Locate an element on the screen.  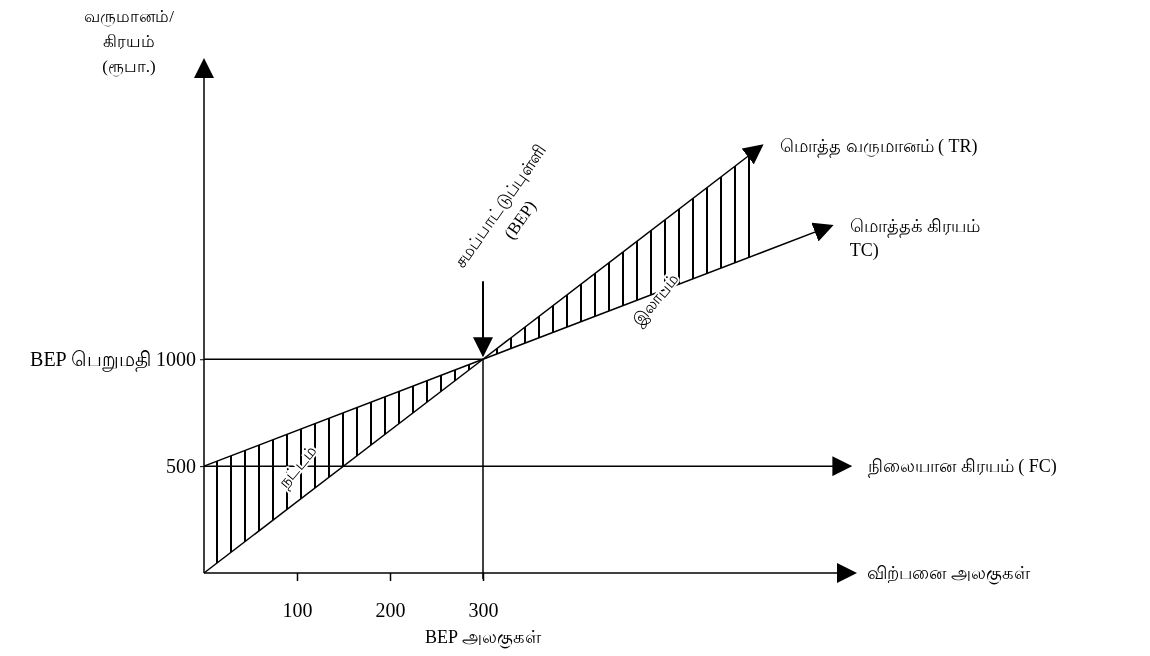
x-tick-label: 100 is located at coordinates (297, 610).